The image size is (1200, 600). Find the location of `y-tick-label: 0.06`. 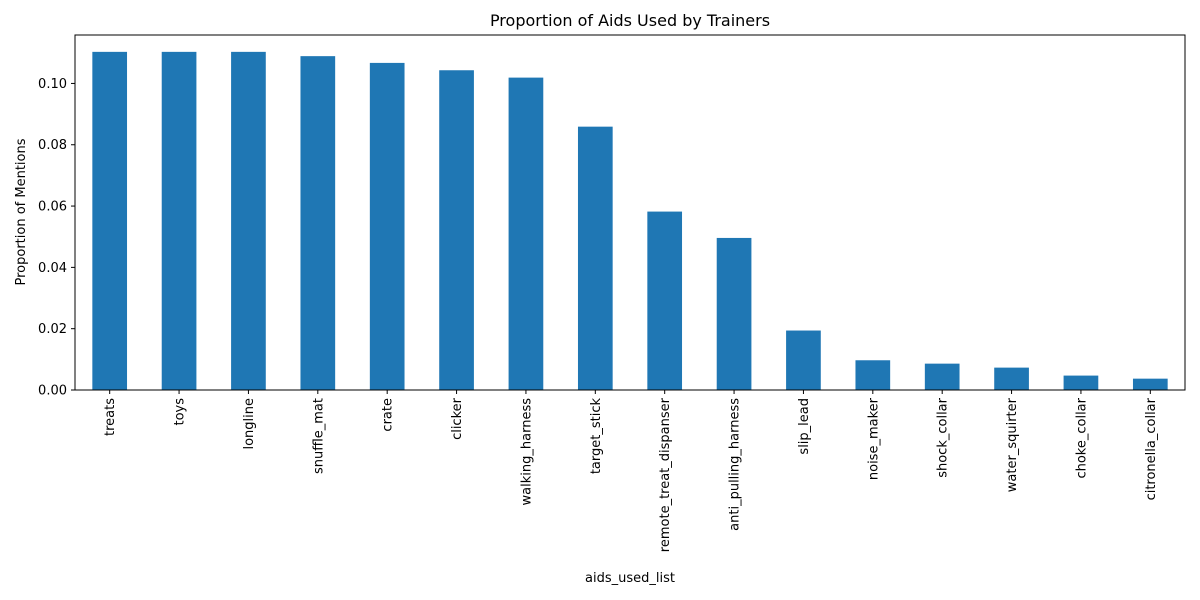

y-tick-label: 0.06 is located at coordinates (52, 207).